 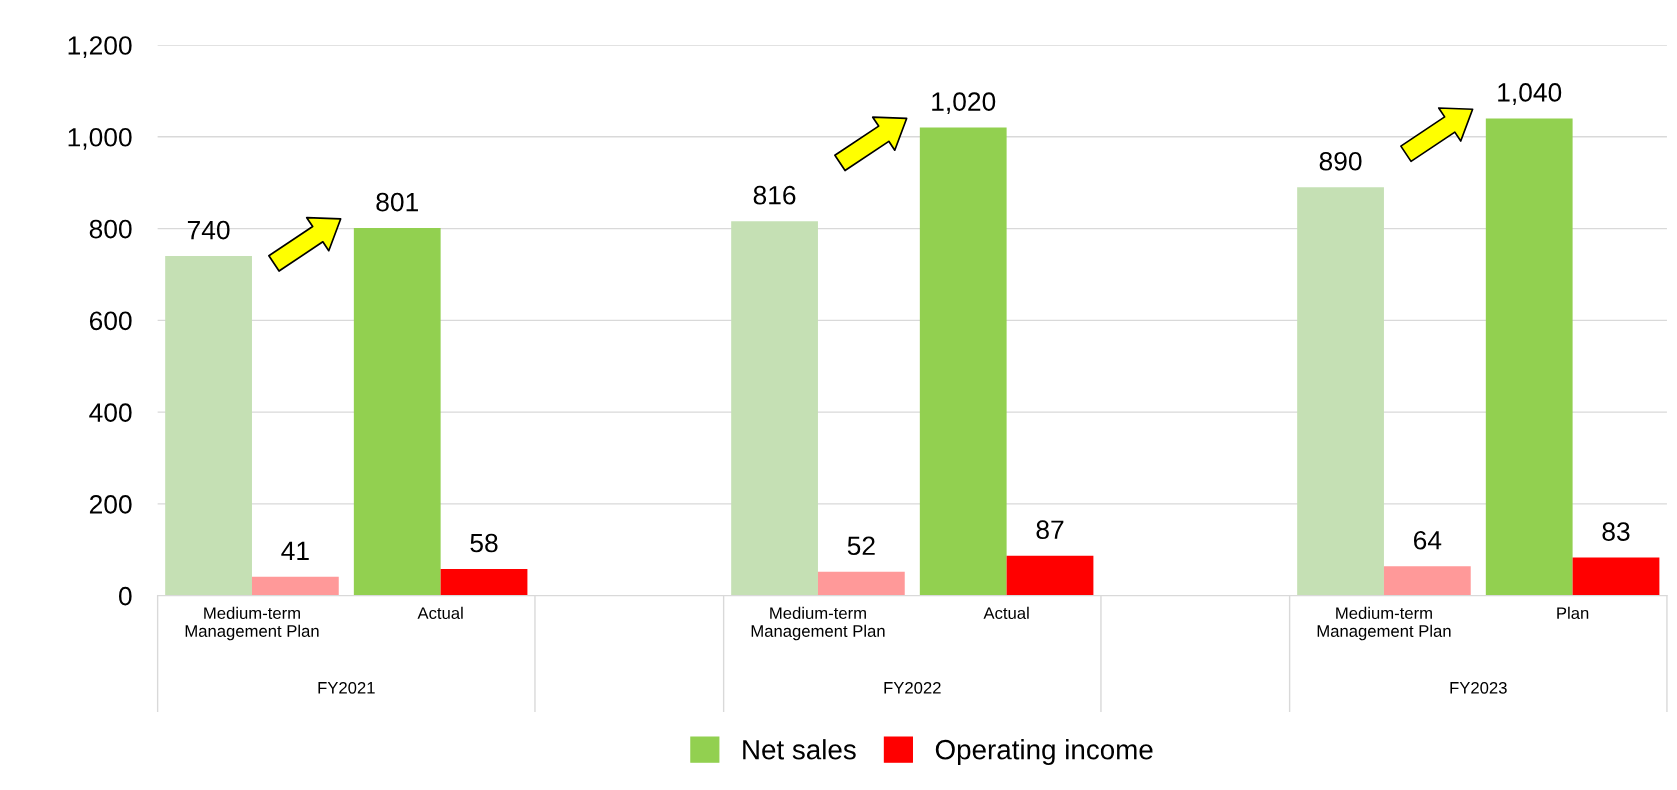 What do you see at coordinates (1478, 687) in the screenshot?
I see `text: FY2023` at bounding box center [1478, 687].